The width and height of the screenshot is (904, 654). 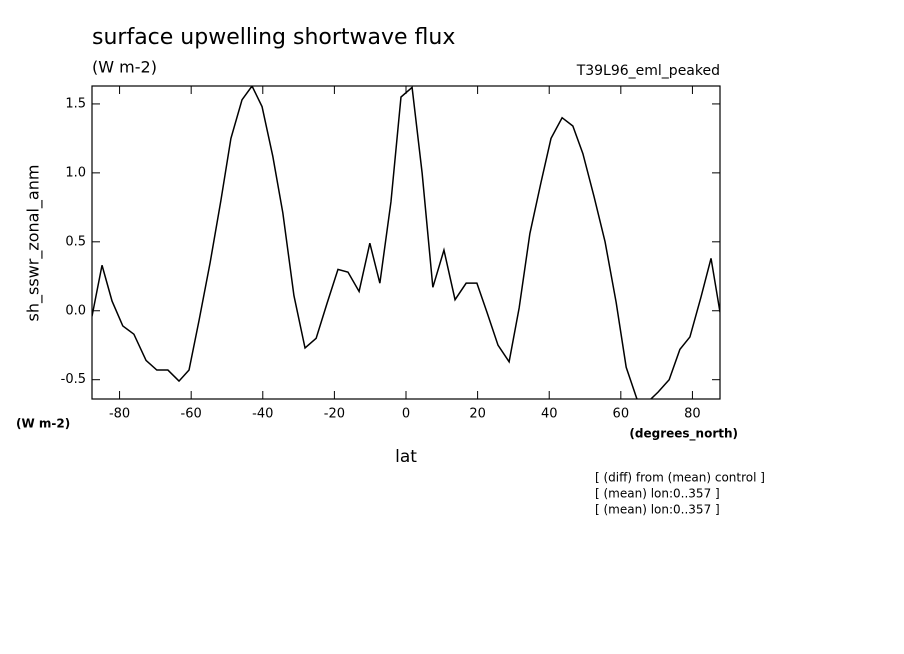 I want to click on x-tick-label: 20, so click(x=477, y=414).